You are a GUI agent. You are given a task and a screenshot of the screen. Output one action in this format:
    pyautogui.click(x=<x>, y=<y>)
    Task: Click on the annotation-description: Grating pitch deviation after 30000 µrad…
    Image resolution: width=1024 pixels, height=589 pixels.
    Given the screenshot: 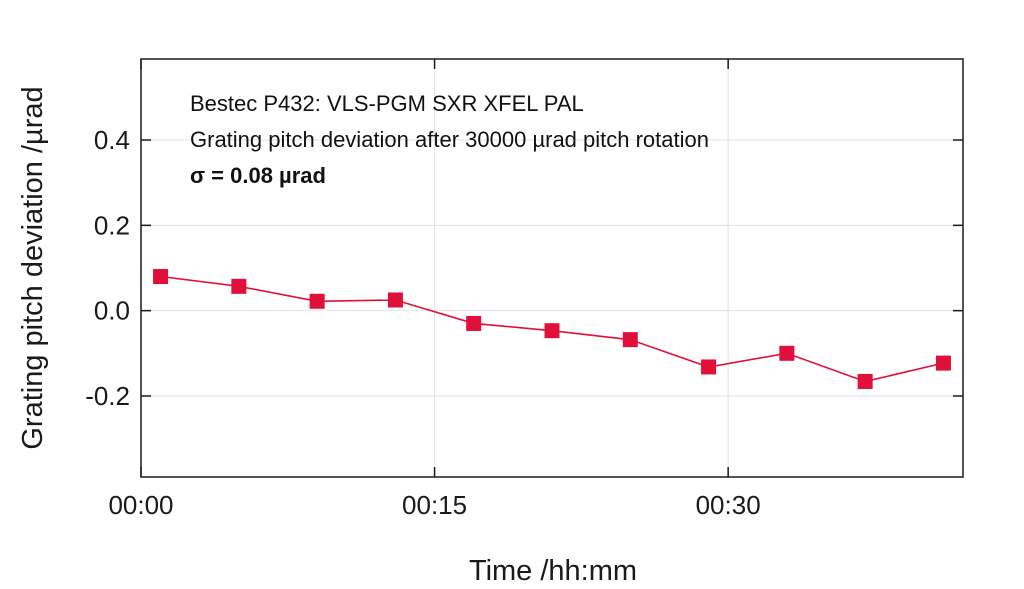 What is the action you would take?
    pyautogui.click(x=449, y=139)
    